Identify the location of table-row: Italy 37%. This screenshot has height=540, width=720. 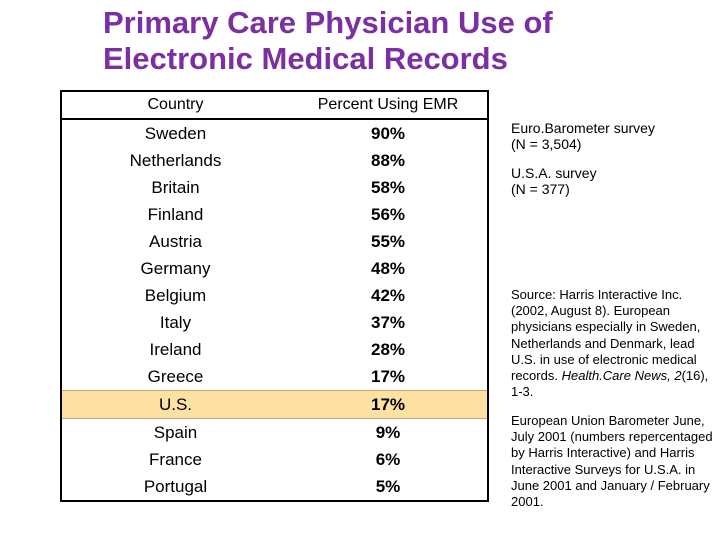
(274, 322).